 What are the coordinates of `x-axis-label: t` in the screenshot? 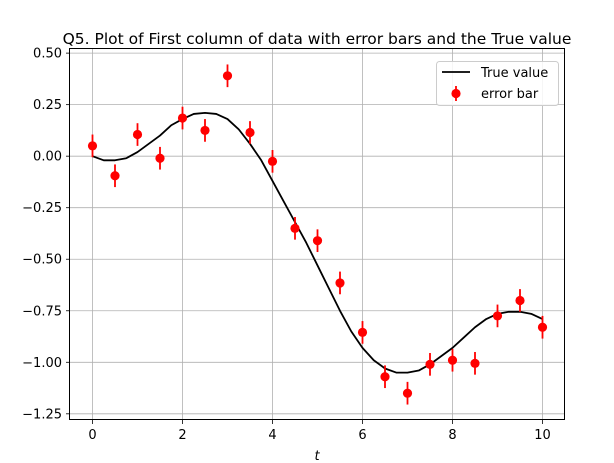 It's located at (317, 456).